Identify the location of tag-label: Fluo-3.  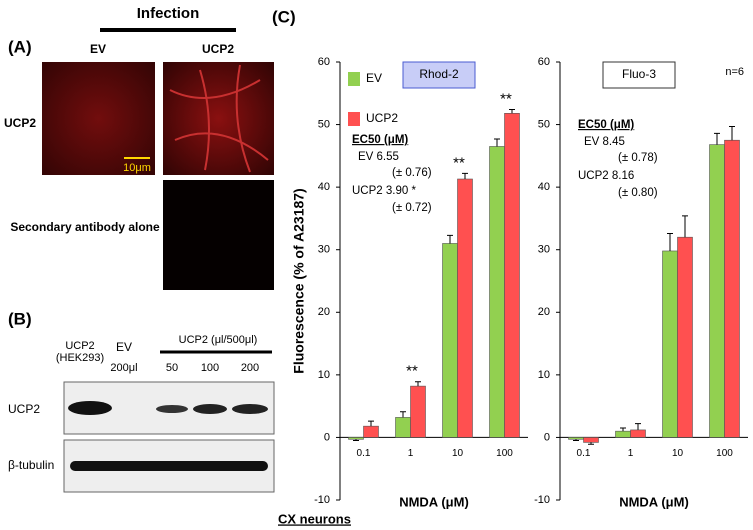
(639, 74).